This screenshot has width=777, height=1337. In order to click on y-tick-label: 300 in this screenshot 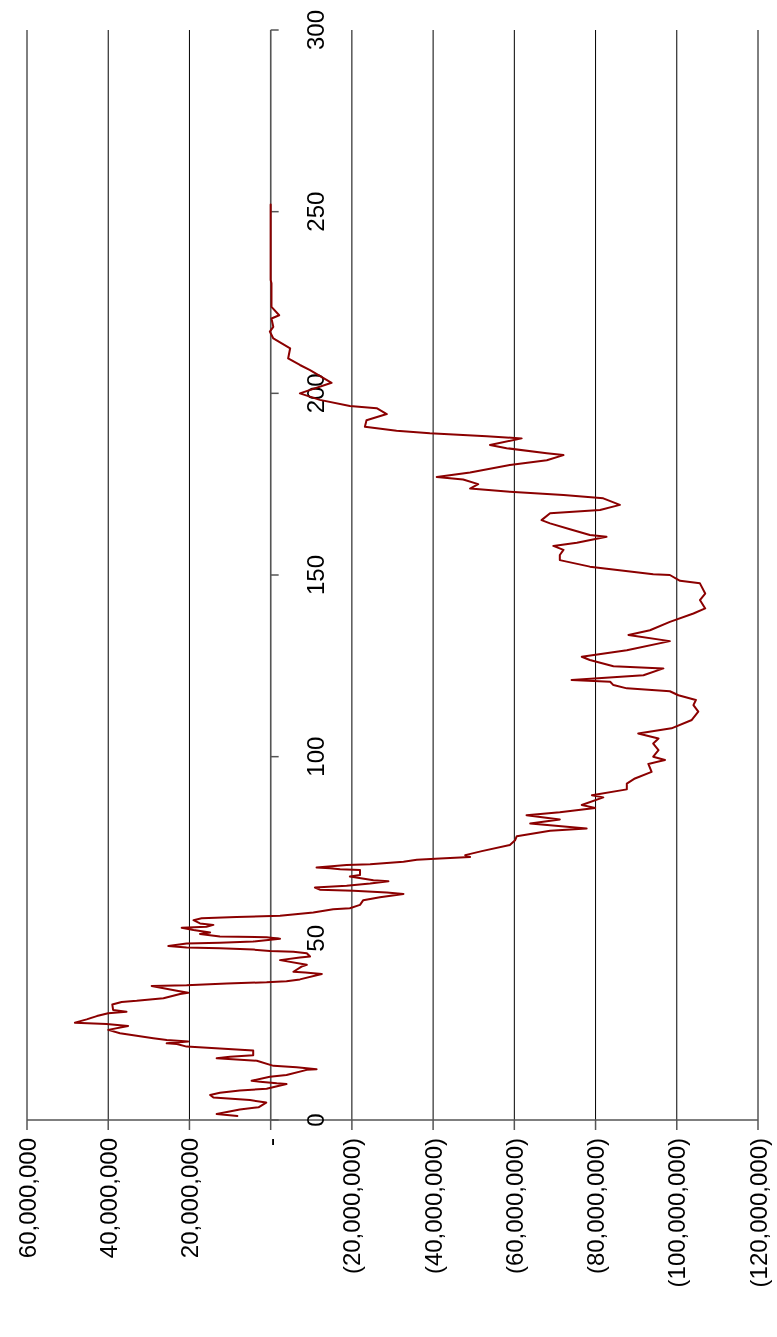, I will do `click(316, 30)`.